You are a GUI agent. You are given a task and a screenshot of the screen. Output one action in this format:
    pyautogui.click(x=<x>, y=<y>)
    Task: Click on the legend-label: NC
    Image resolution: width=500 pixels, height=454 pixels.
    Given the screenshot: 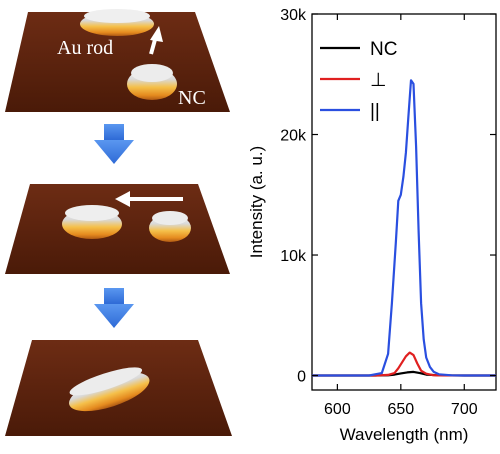 What is the action you would take?
    pyautogui.click(x=383, y=49)
    